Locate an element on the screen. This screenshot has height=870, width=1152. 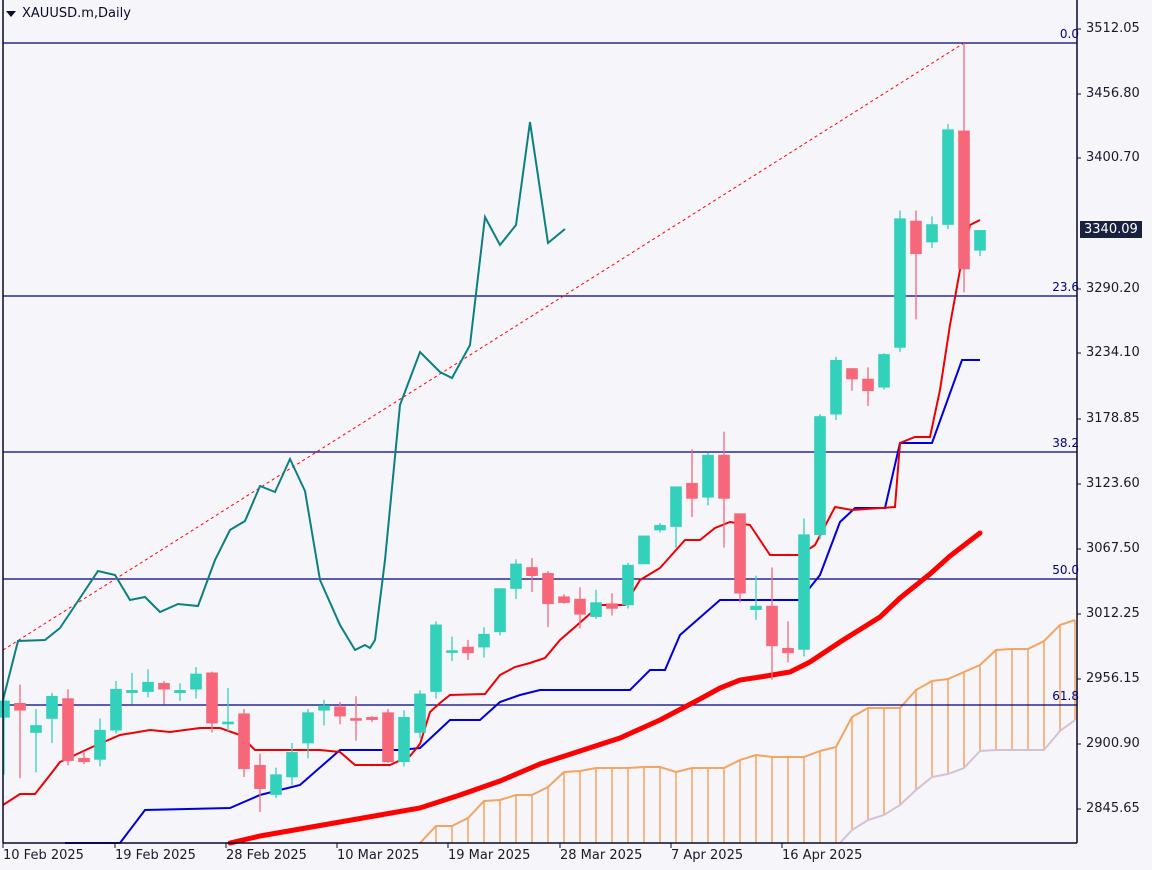
fib-level-label: 0.0 is located at coordinates (1069, 34).